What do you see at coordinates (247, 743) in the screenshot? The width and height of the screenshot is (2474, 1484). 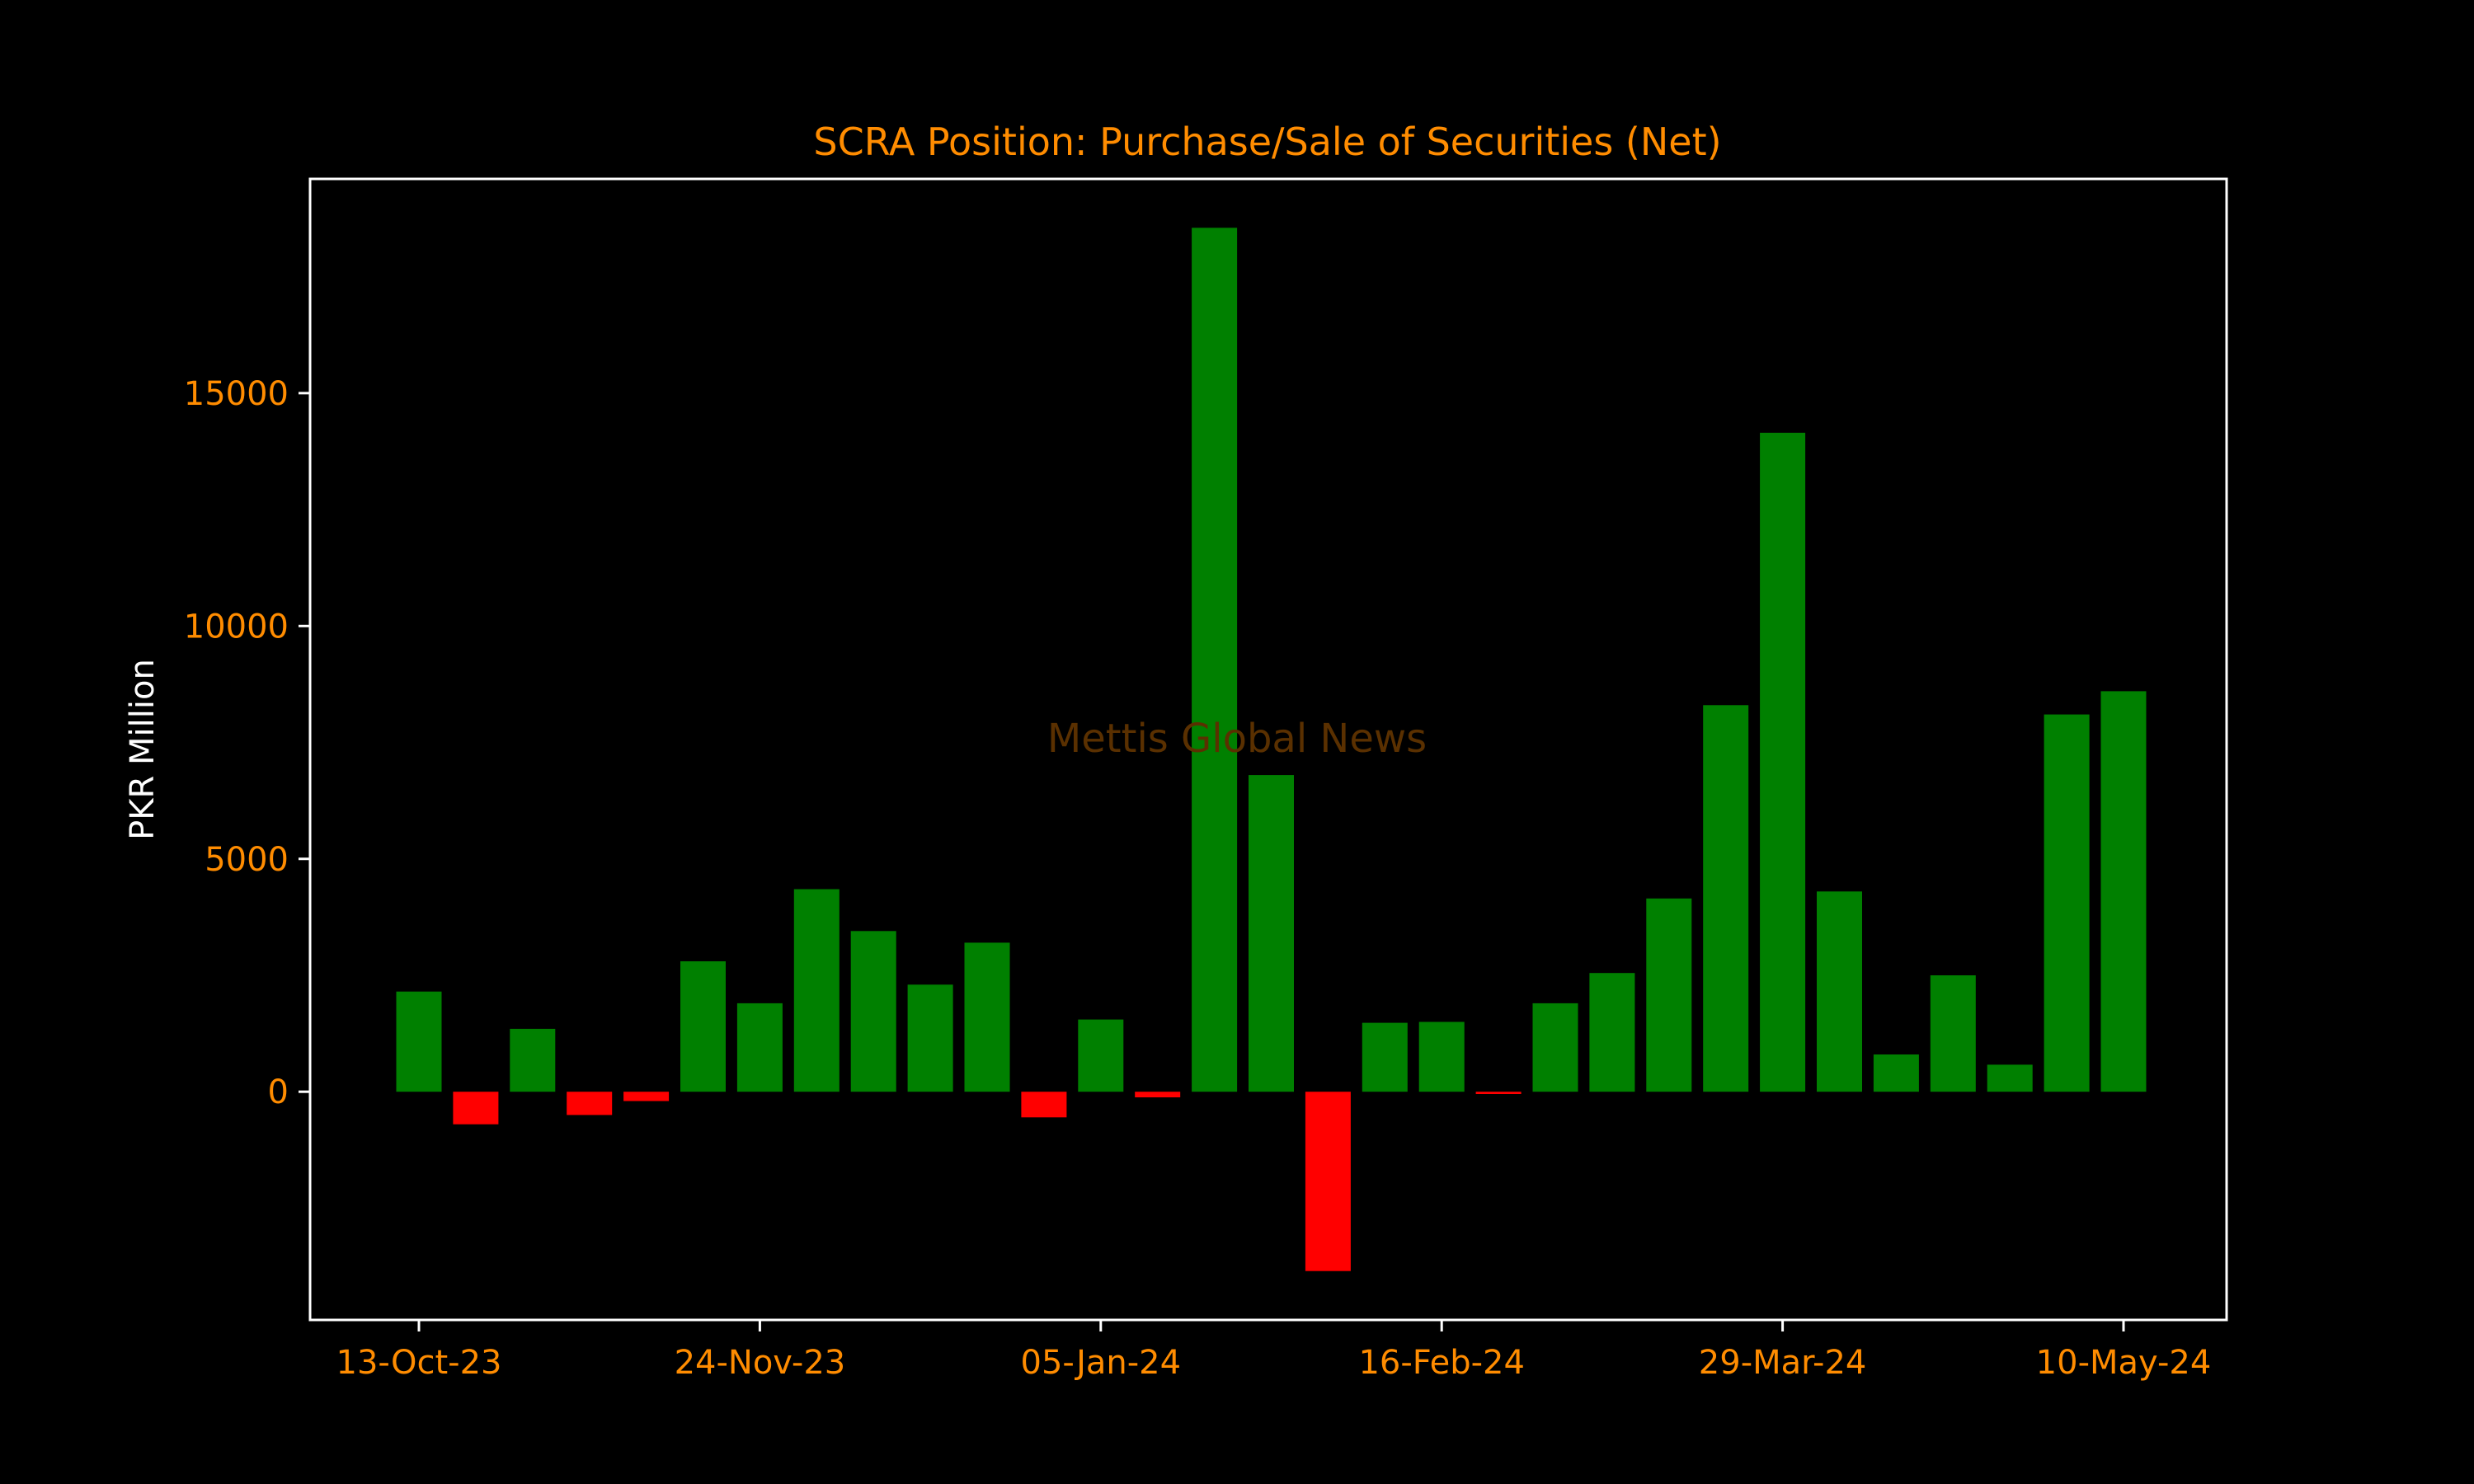 I see `y-axis: 0 5000 10000 15000` at bounding box center [247, 743].